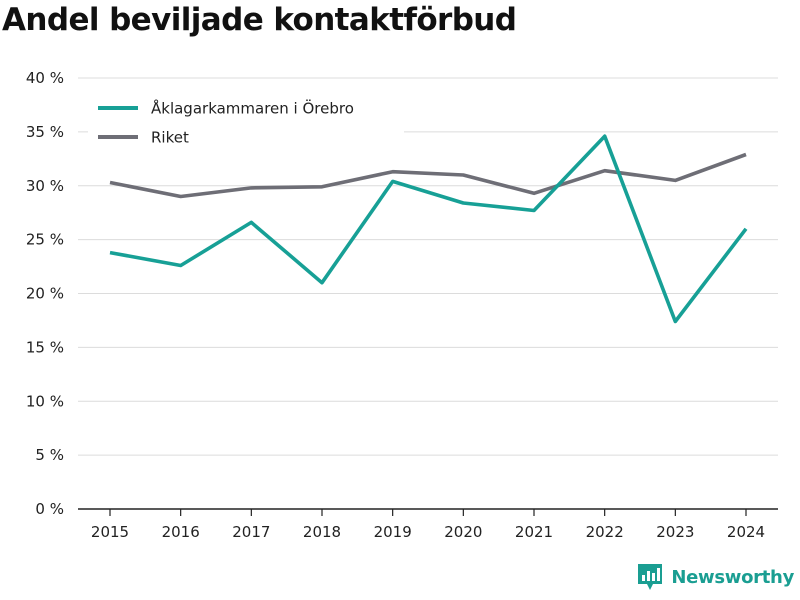 The width and height of the screenshot is (800, 600). Describe the element at coordinates (45, 347) in the screenshot. I see `y-tick-label: 15 %` at that location.